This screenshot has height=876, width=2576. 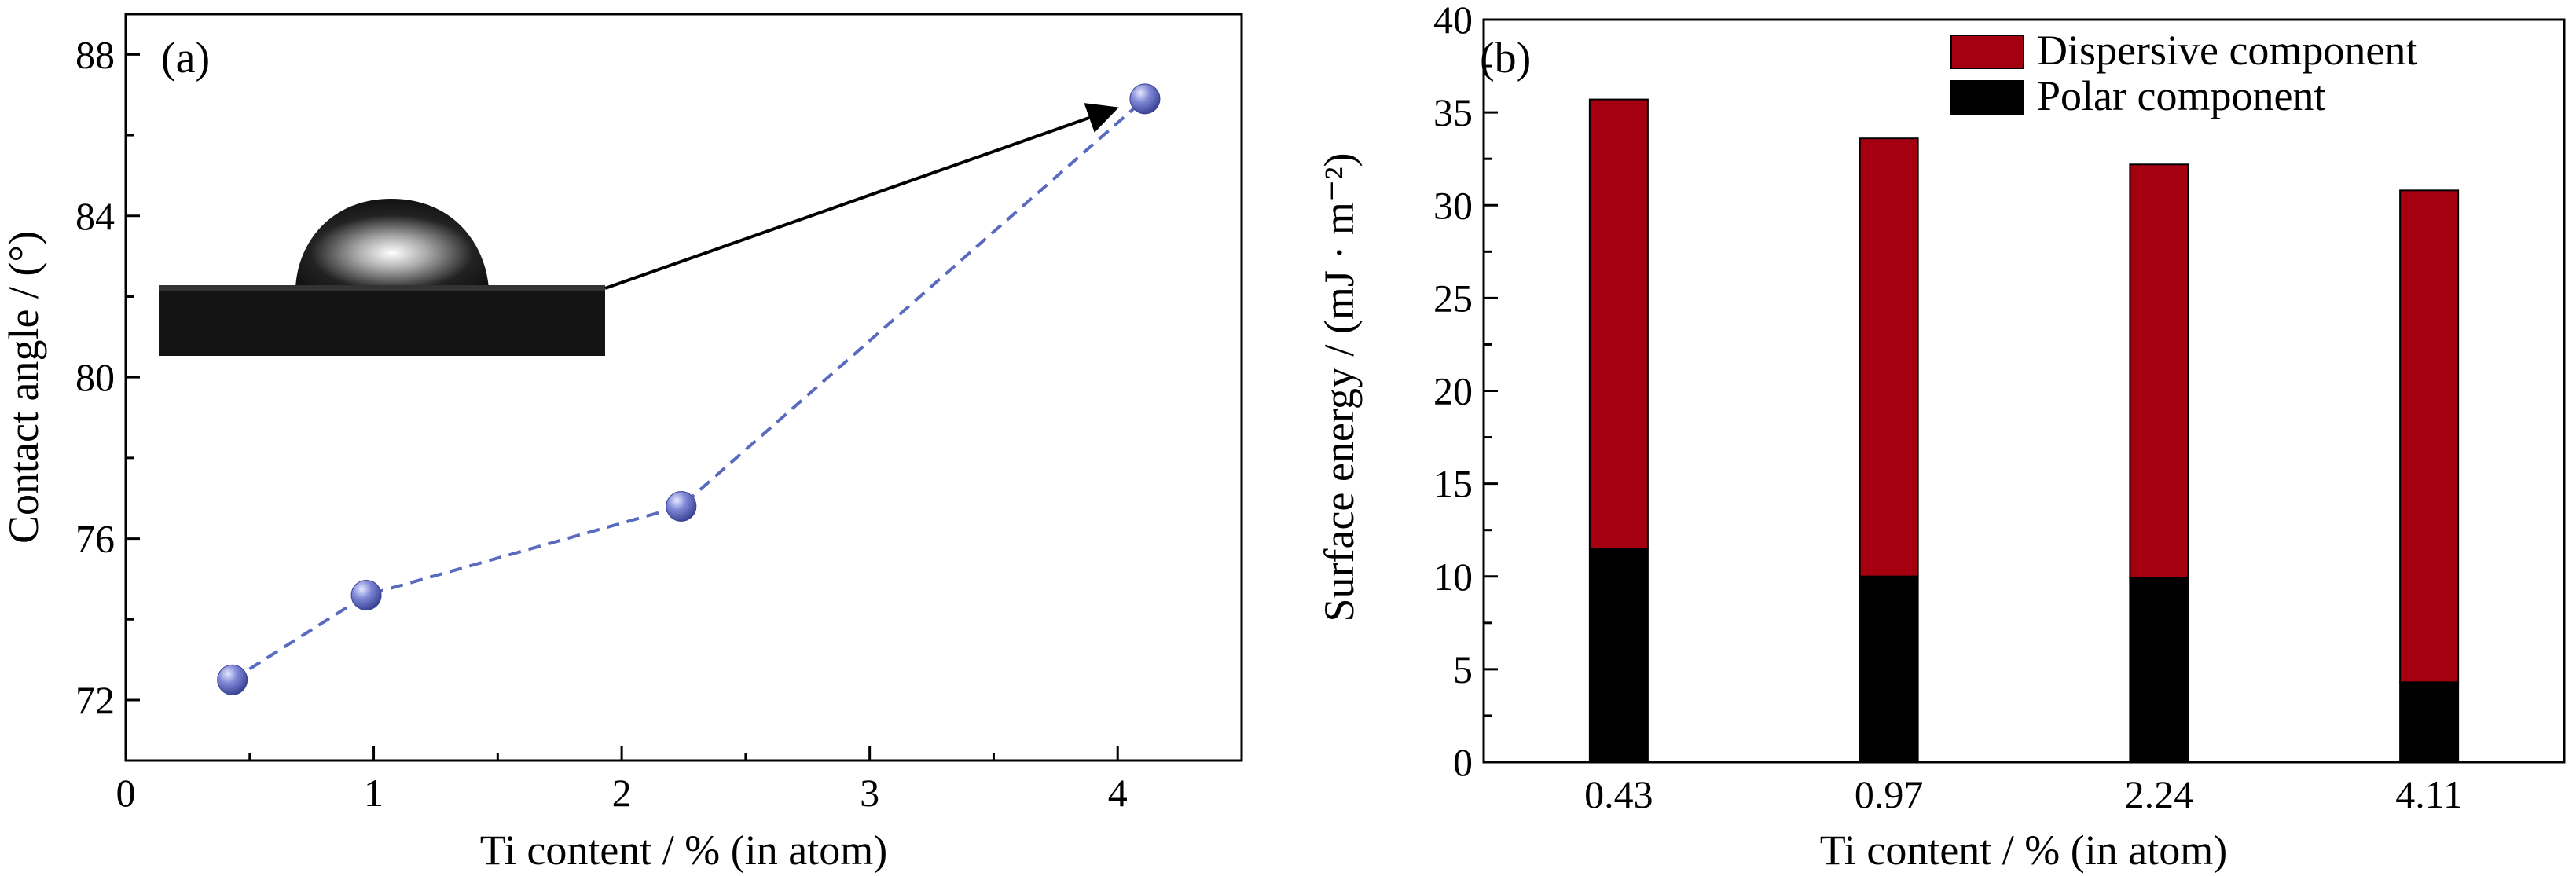 I want to click on x-tick-label-b: 4.11, so click(x=2429, y=794).